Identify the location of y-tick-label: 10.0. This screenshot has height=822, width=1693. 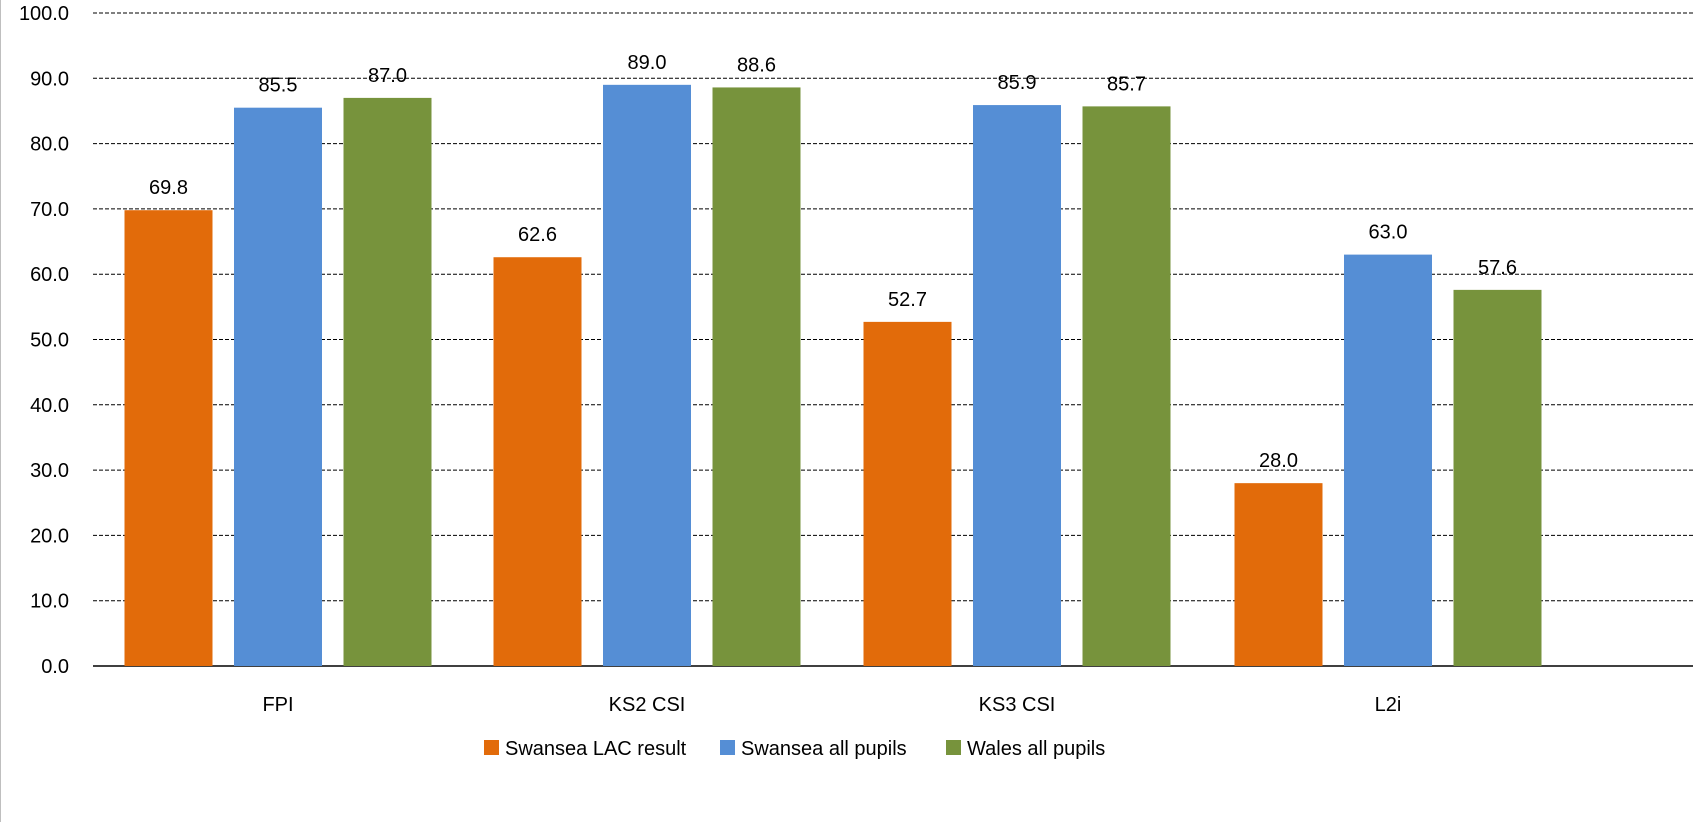
(49, 602).